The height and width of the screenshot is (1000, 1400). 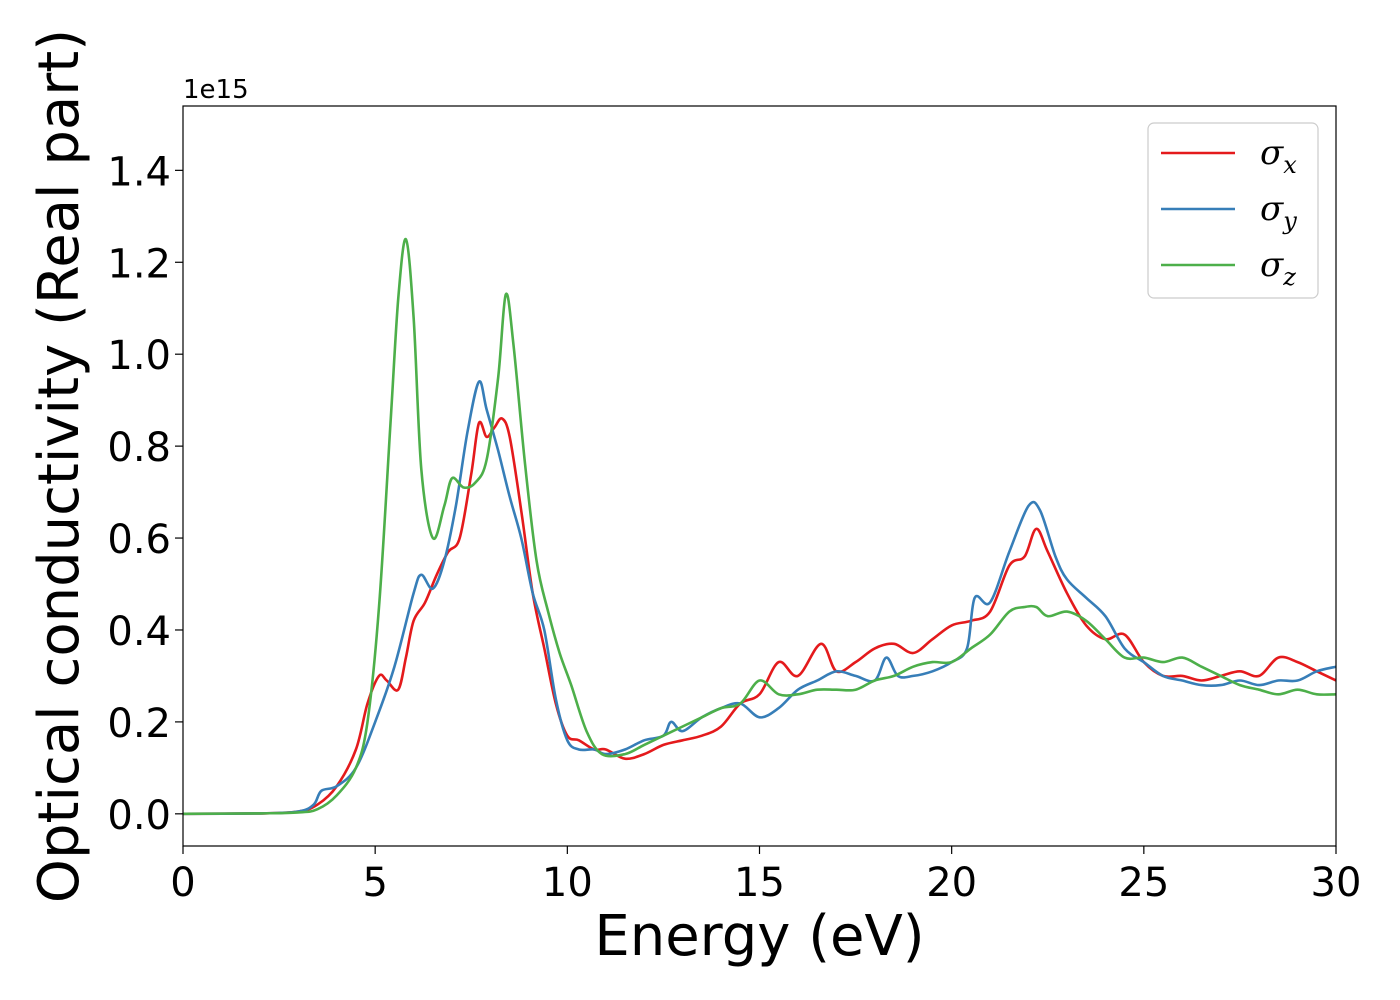 What do you see at coordinates (1278, 212) in the screenshot?
I see `legend-label-y: σy` at bounding box center [1278, 212].